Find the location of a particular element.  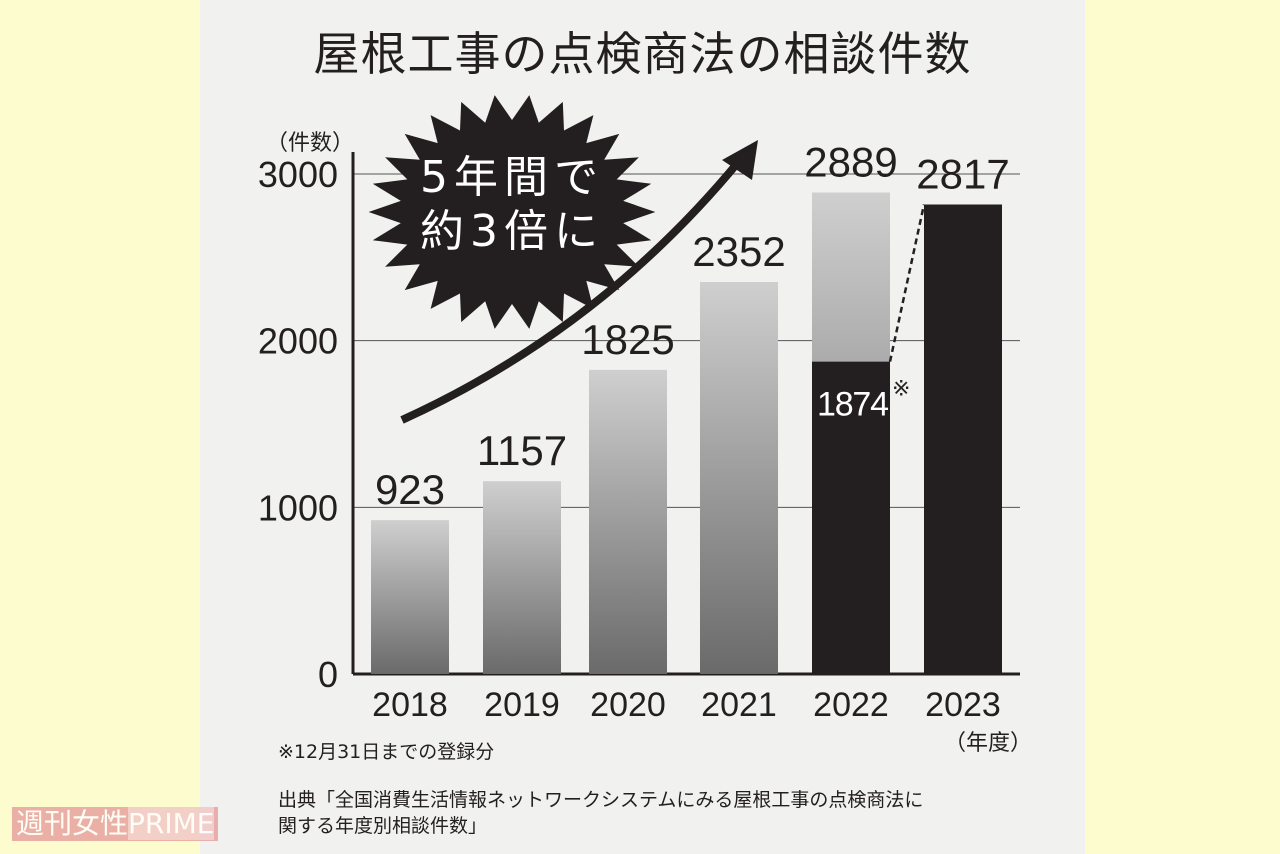

bar-2019 is located at coordinates (522, 577).